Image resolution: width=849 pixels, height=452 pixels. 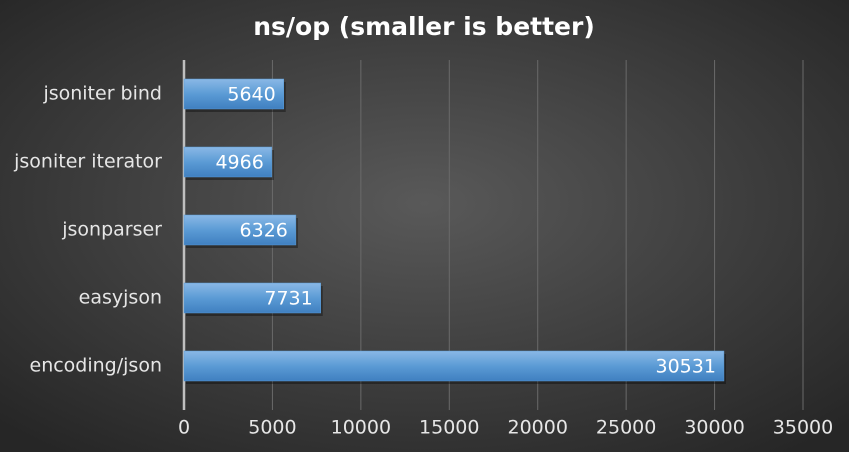 I want to click on x-tick-label: 10000, so click(x=361, y=428).